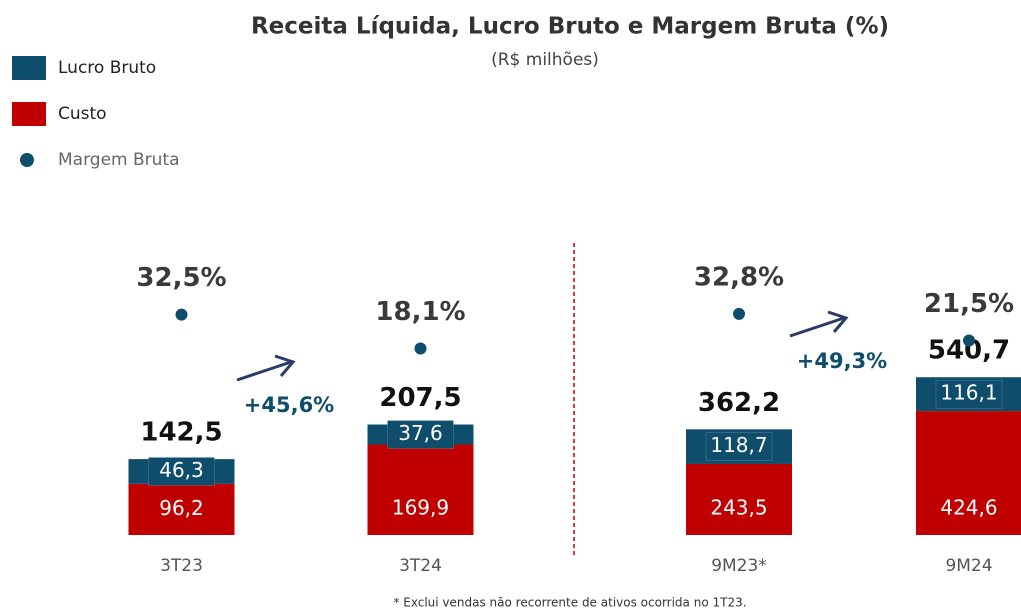  Describe the element at coordinates (107, 68) in the screenshot. I see `legend-label: Lucro Bruto` at that location.